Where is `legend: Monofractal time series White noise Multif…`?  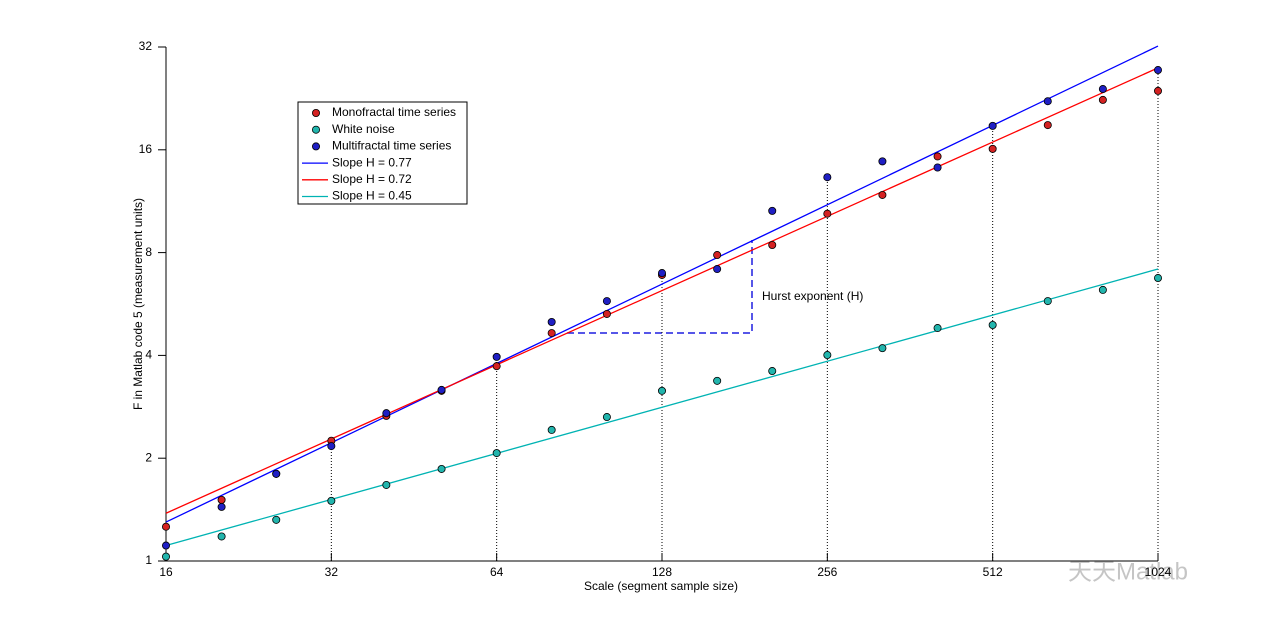
legend: Monofractal time series White noise Multif… is located at coordinates (382, 153).